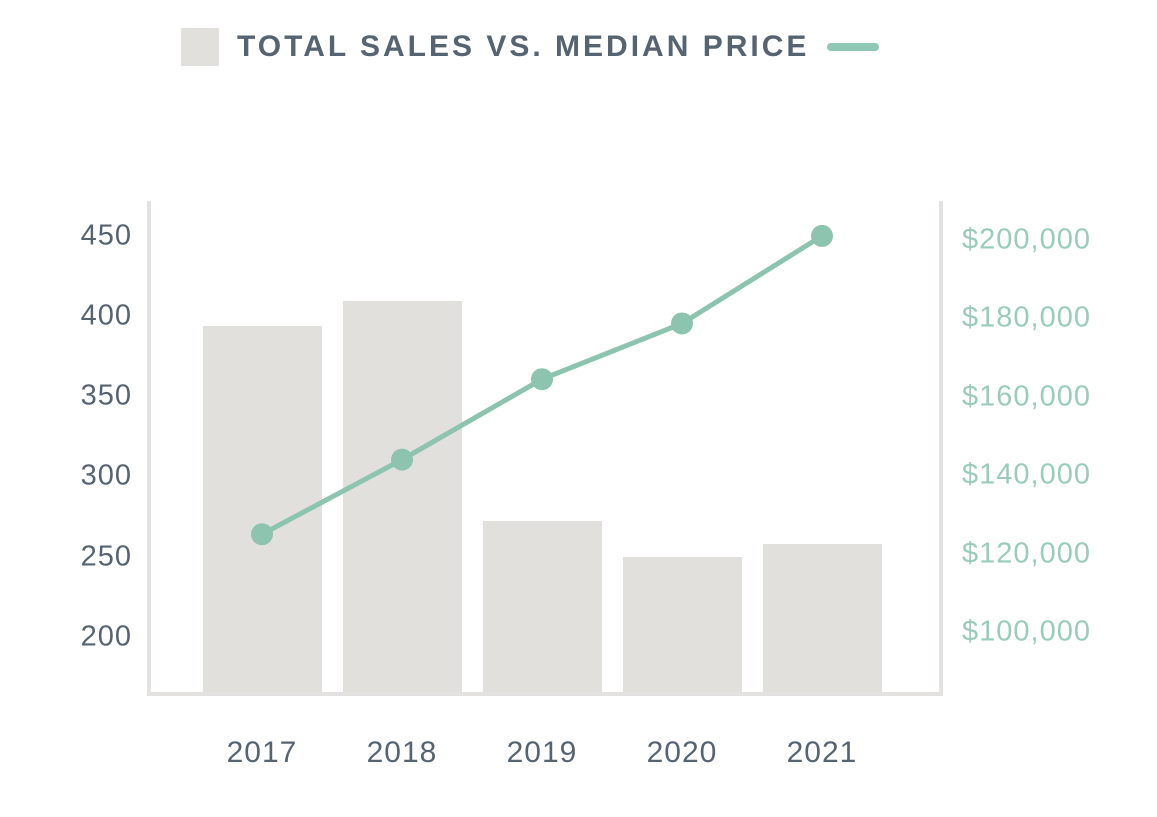 The height and width of the screenshot is (817, 1157). I want to click on bar-2018, so click(402, 496).